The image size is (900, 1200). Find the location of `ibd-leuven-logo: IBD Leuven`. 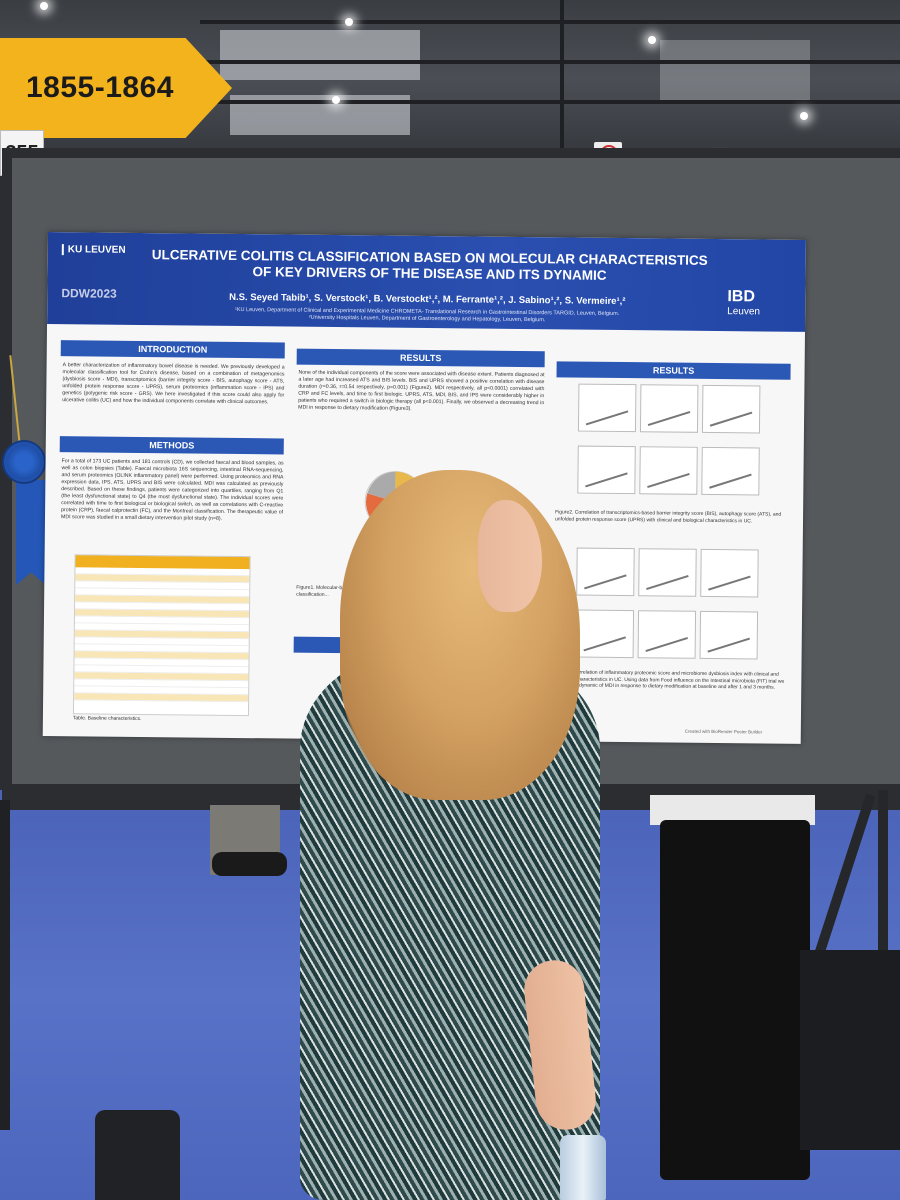

ibd-leuven-logo: IBD Leuven is located at coordinates (760, 303).